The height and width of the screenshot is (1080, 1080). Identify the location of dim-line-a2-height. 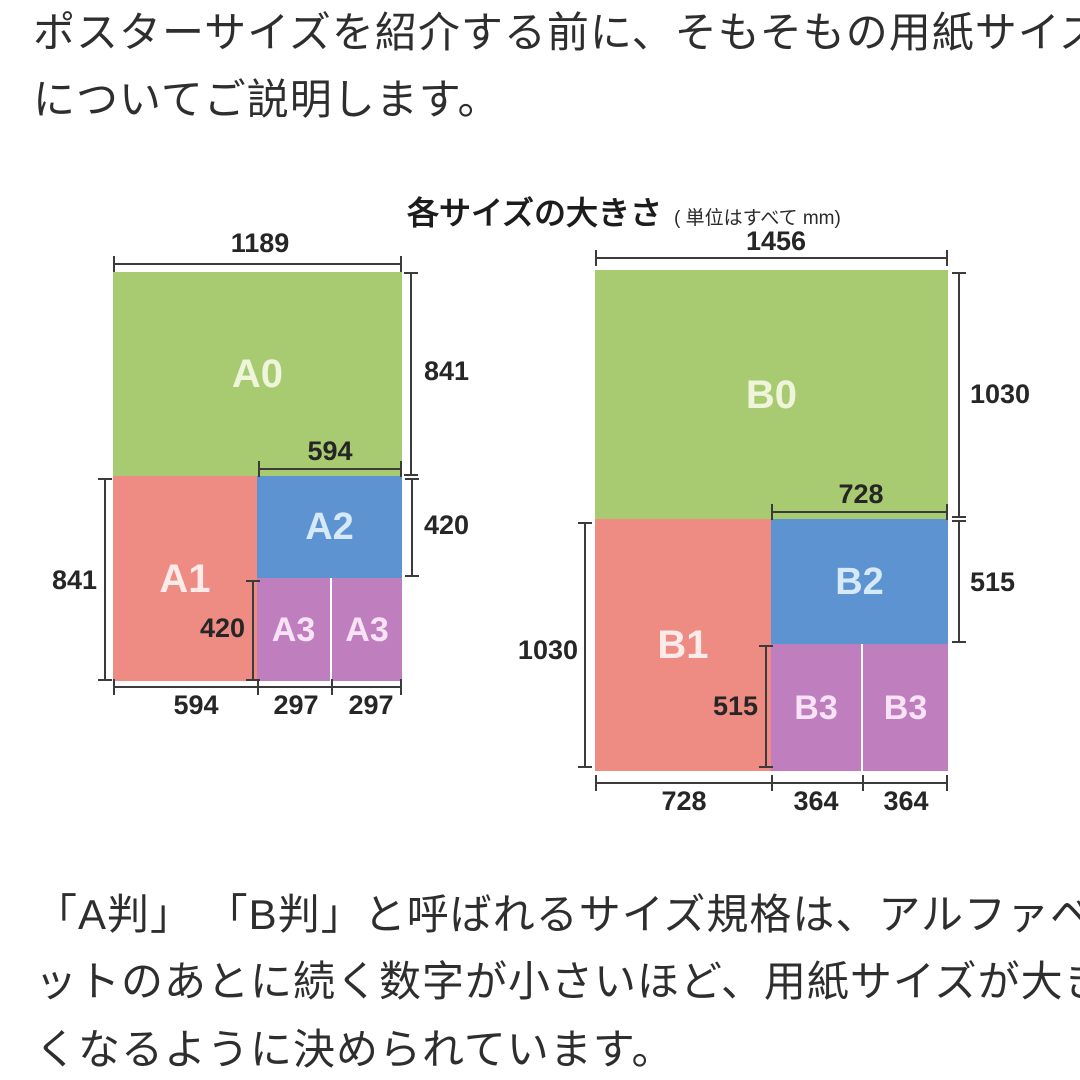
(412, 527).